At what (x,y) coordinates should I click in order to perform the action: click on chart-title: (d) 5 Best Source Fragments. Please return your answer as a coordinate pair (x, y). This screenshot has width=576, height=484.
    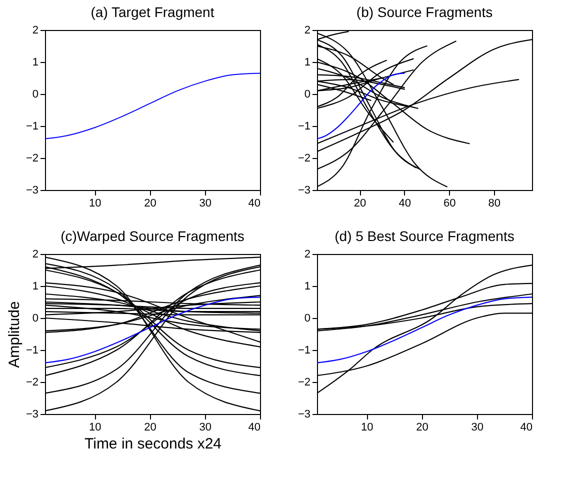
    Looking at the image, I should click on (424, 236).